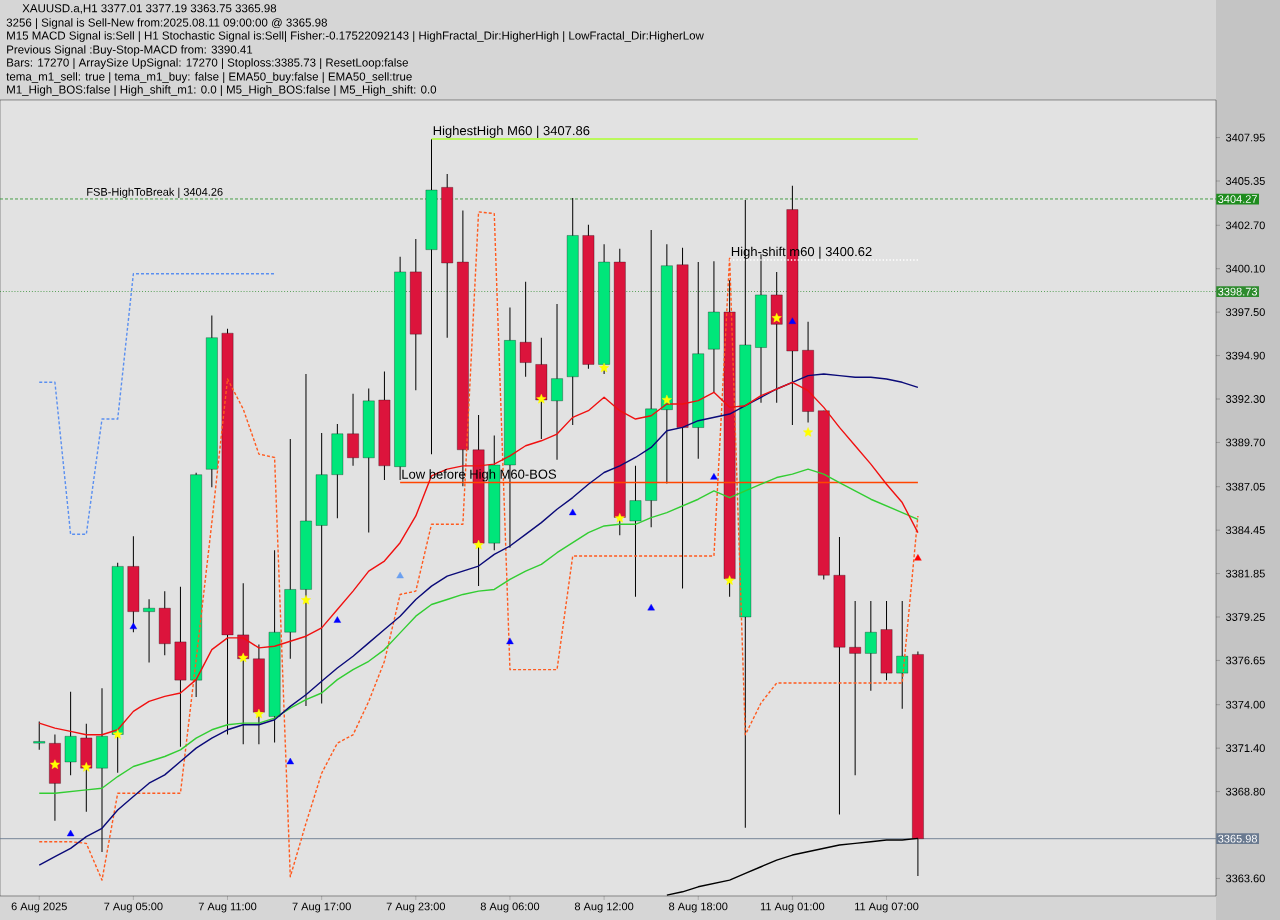 The image size is (1280, 920). I want to click on y-tick-label: 3397.50, so click(1245, 312).